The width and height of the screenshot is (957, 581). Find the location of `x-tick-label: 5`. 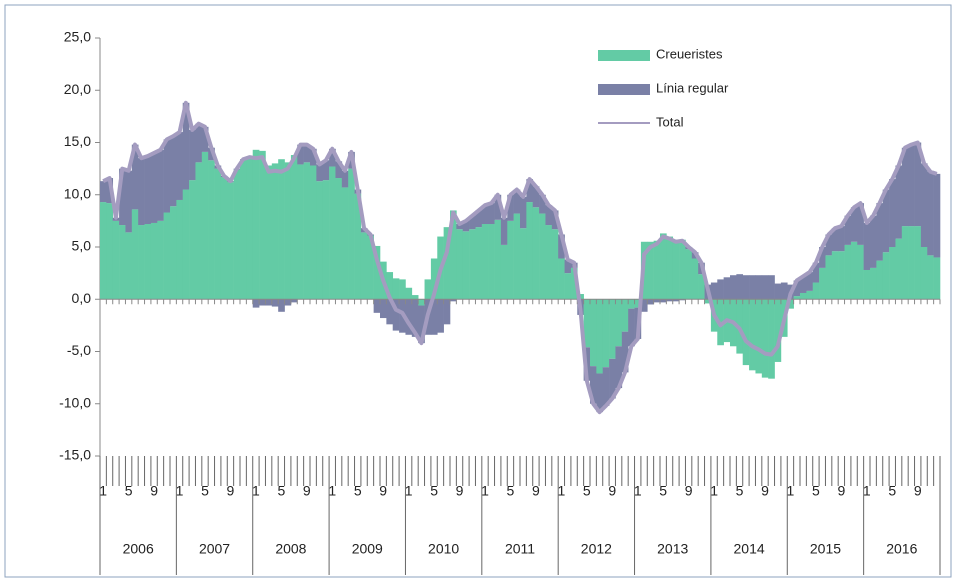

x-tick-label: 5 is located at coordinates (434, 491).